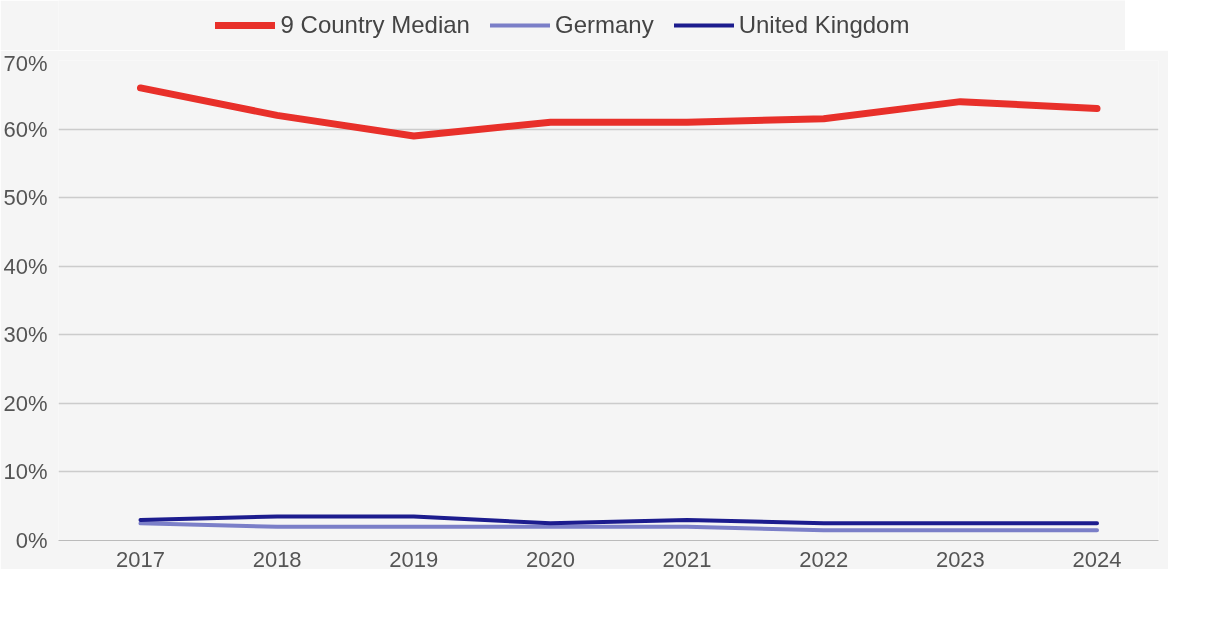  I want to click on legend-label: 9 Country Median, so click(375, 25).